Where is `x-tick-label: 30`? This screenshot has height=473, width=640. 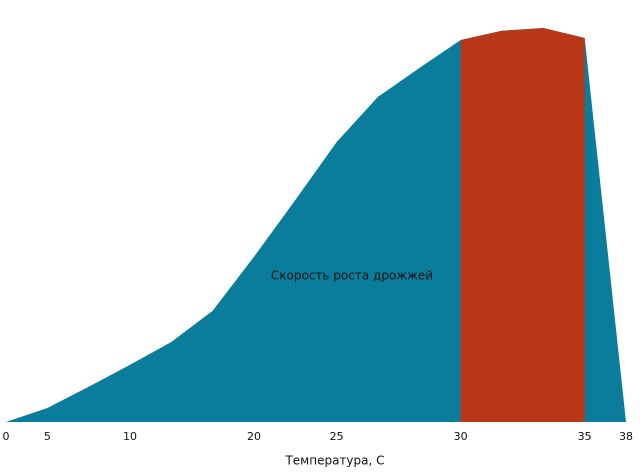 x-tick-label: 30 is located at coordinates (461, 436).